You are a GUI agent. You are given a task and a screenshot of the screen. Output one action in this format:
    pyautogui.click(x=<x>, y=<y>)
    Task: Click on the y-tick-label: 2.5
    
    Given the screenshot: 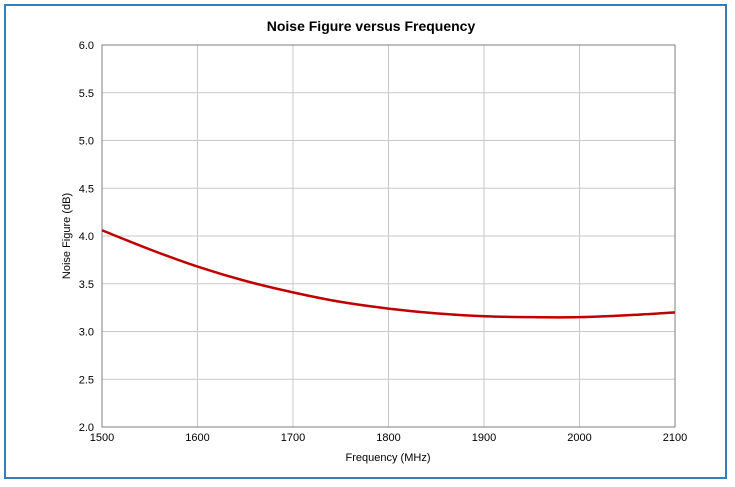 What is the action you would take?
    pyautogui.click(x=86, y=380)
    